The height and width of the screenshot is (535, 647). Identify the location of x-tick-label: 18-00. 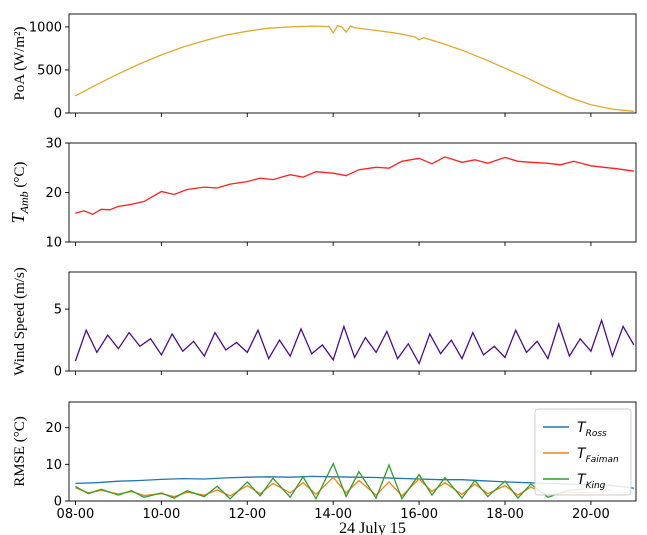
(505, 514).